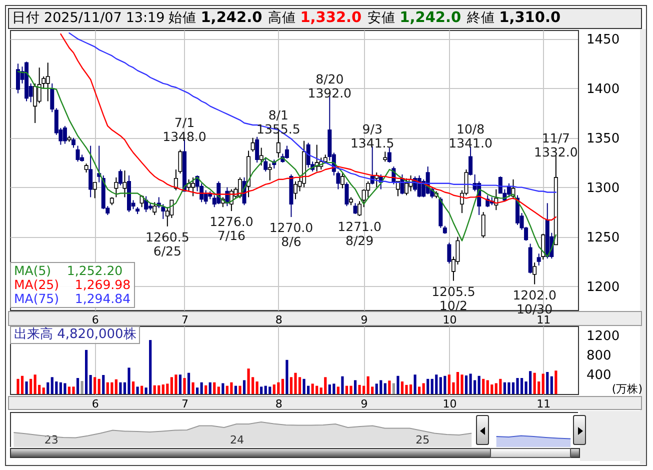 The width and height of the screenshot is (653, 470). I want to click on x-tick-label: 9, so click(364, 404).